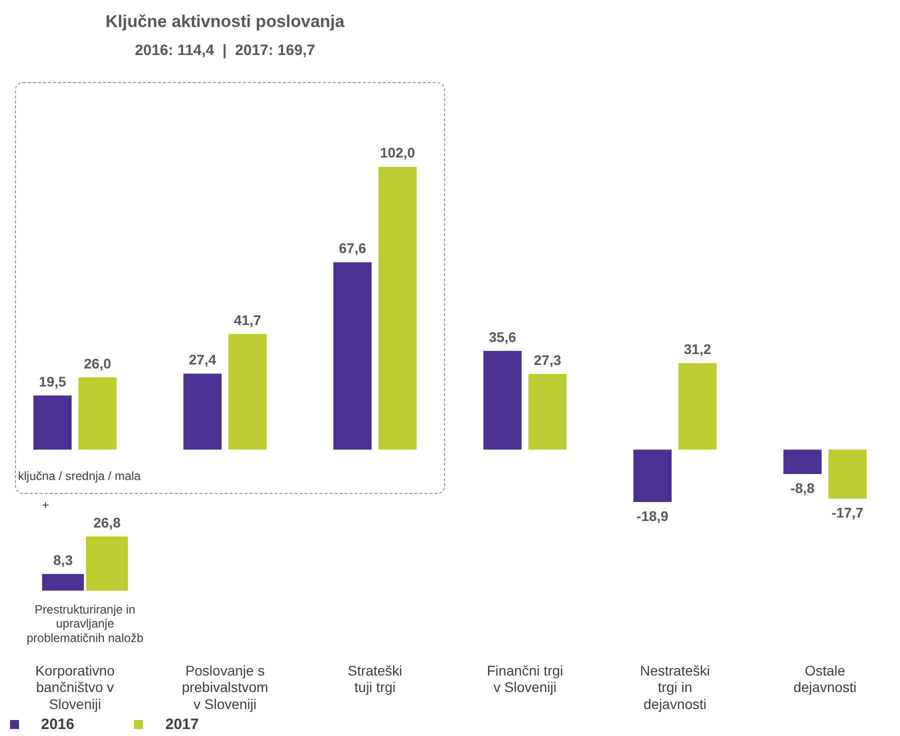 This screenshot has width=900, height=736. What do you see at coordinates (225, 50) in the screenshot?
I see `chart-subtitle: 2016: 114,4 | 2017: 169,7` at bounding box center [225, 50].